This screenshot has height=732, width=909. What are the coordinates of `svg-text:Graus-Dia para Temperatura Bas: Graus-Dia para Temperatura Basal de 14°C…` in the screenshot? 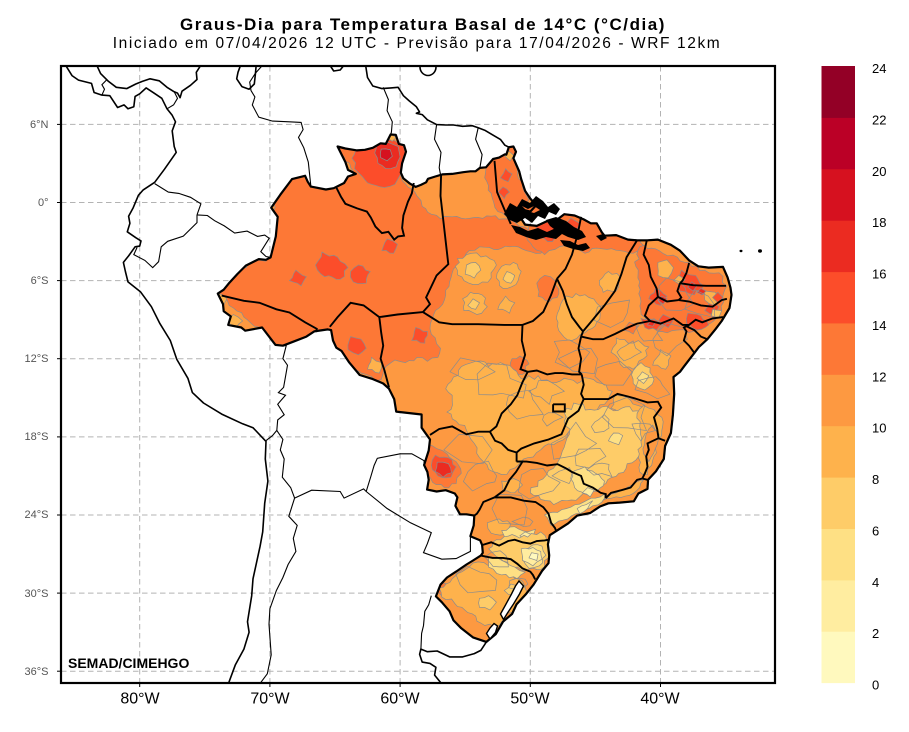 It's located at (423, 24).